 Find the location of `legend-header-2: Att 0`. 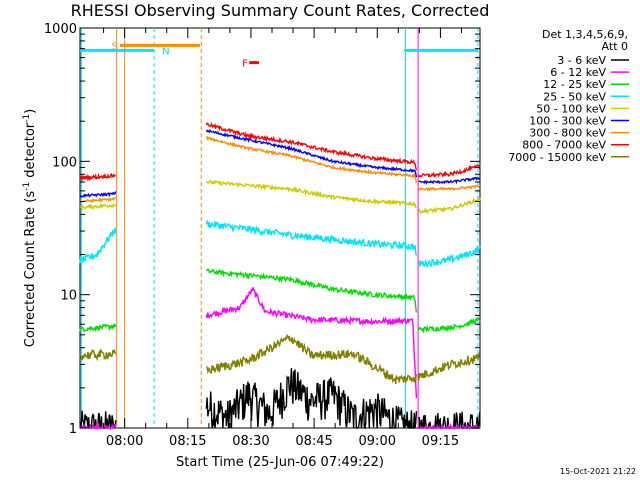

legend-header-2: Att 0 is located at coordinates (615, 46).